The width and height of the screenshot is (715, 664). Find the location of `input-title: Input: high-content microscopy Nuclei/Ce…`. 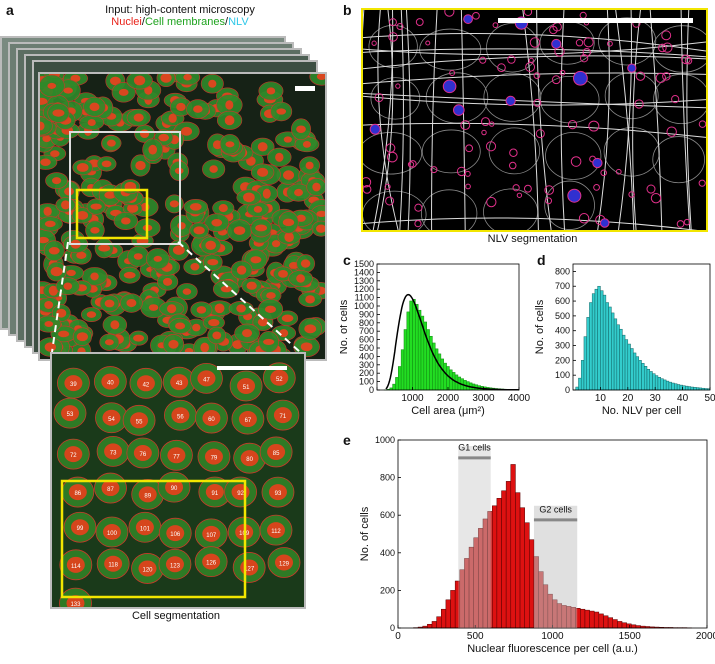

input-title: Input: high-content microscopy Nuclei/Ce… is located at coordinates (180, 16).